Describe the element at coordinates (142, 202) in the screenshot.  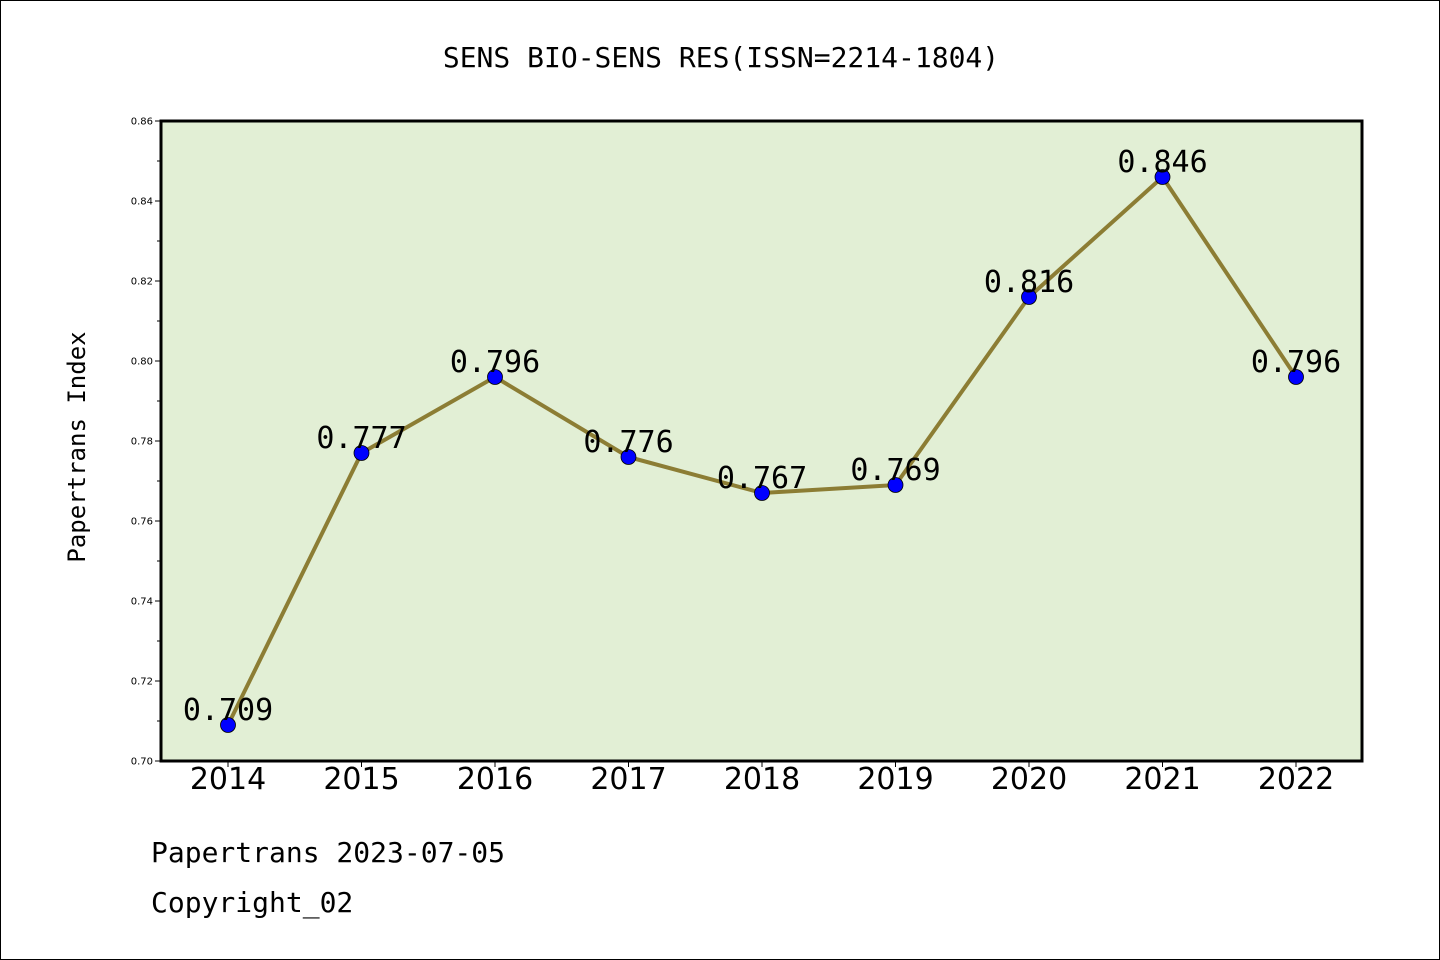
I see `y-tick-label: 0.84` at that location.